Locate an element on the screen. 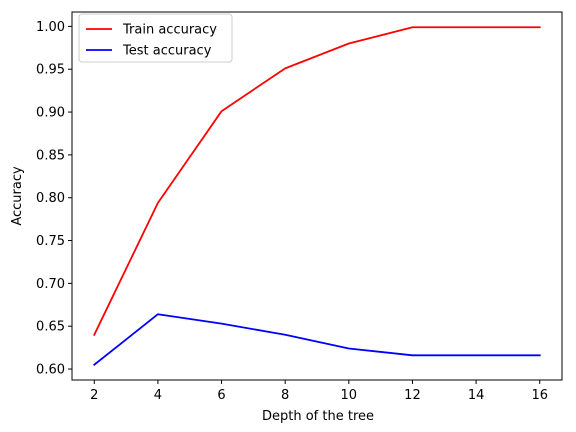 This screenshot has width=576, height=432. legend-box is located at coordinates (155, 38).